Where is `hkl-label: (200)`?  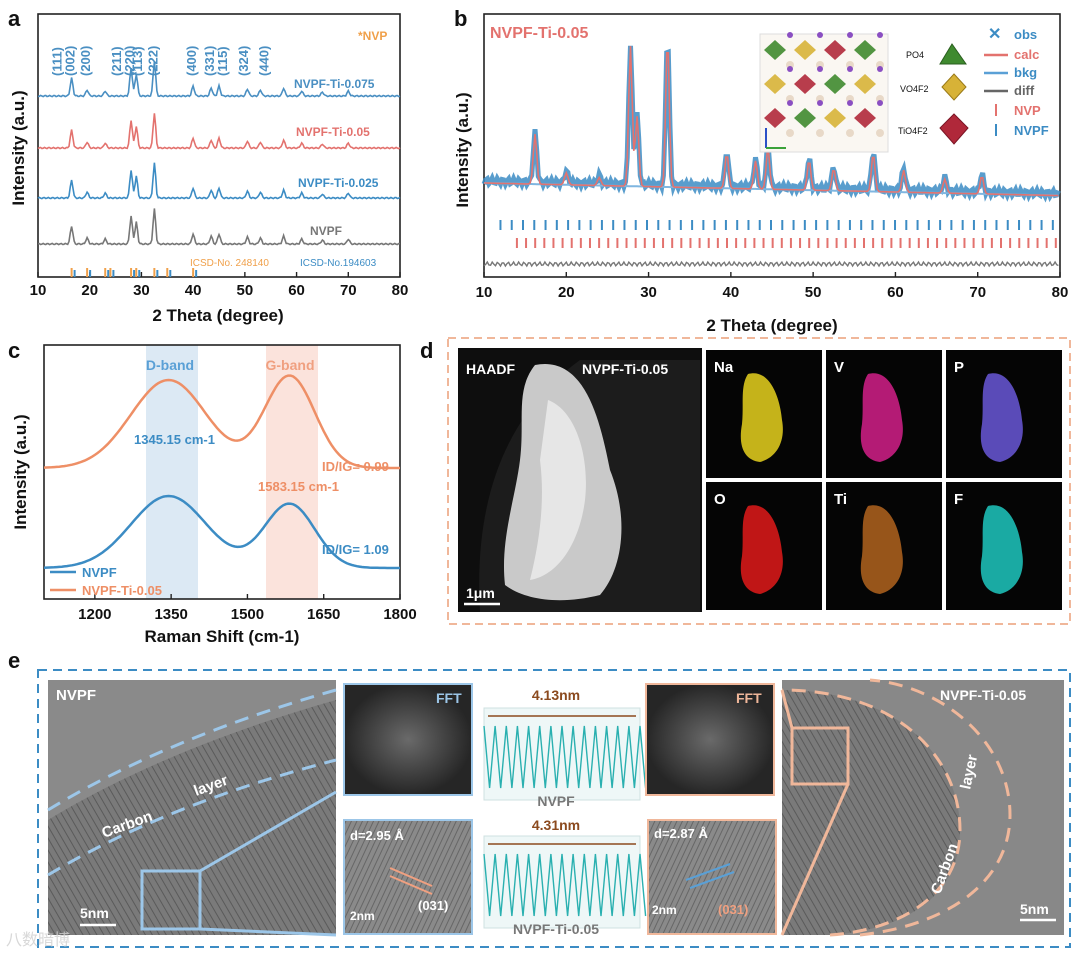
hkl-label: (200) is located at coordinates (85, 61).